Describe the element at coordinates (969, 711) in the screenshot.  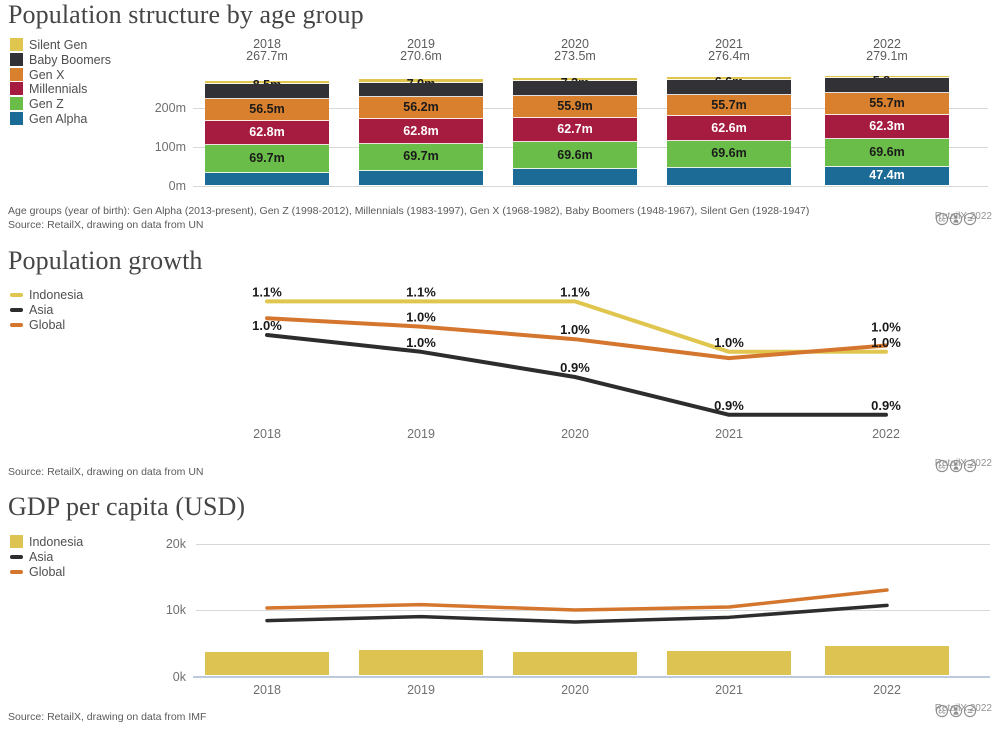
I see `nd-icon` at that location.